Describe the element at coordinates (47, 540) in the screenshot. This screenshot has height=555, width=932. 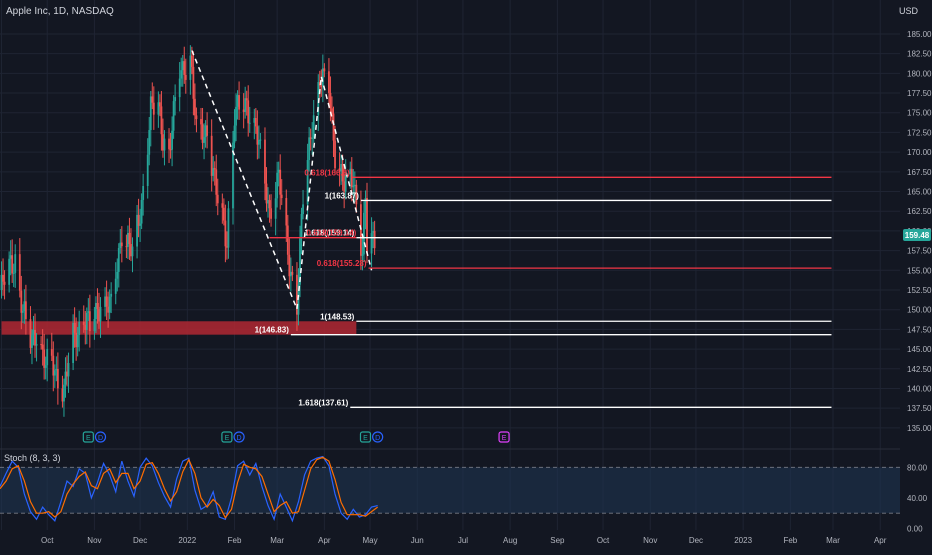
I see `time-axis-label: Oct` at that location.